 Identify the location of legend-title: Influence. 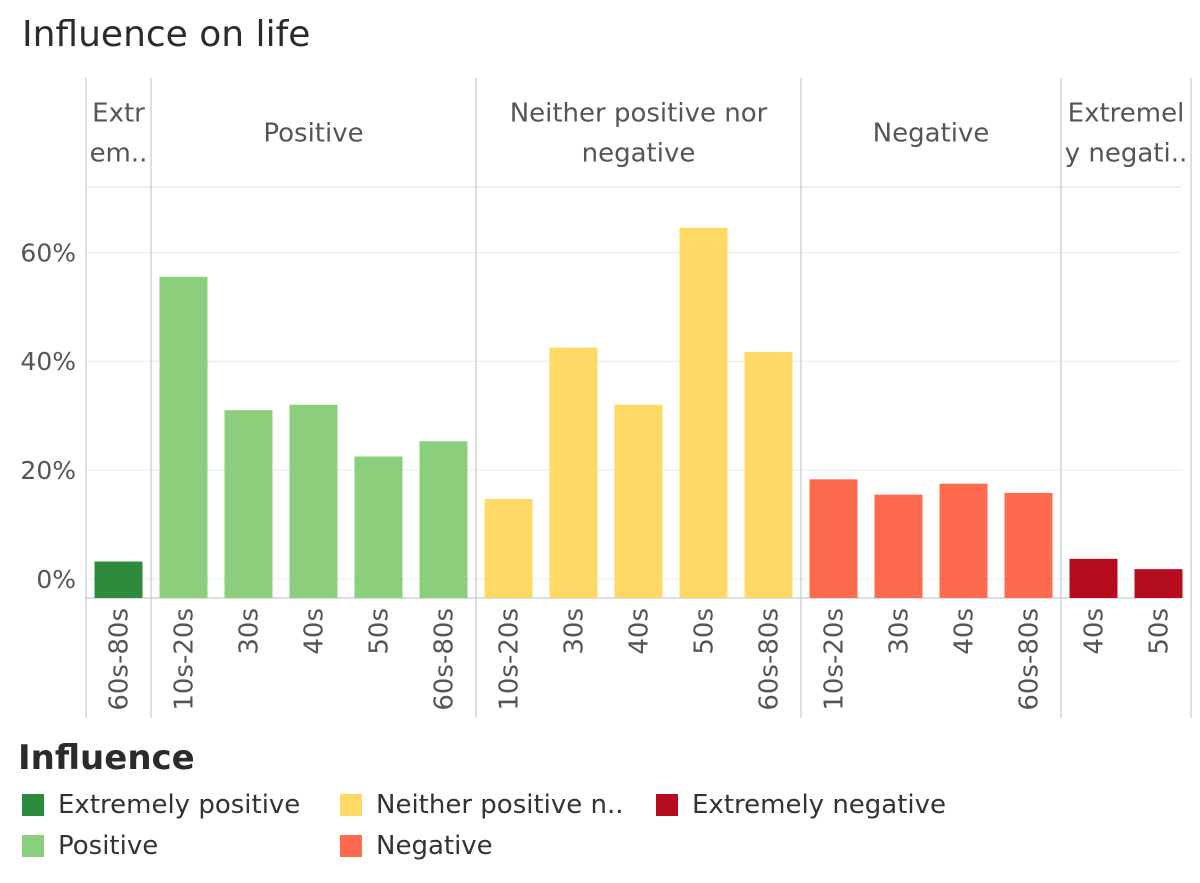
(106, 758).